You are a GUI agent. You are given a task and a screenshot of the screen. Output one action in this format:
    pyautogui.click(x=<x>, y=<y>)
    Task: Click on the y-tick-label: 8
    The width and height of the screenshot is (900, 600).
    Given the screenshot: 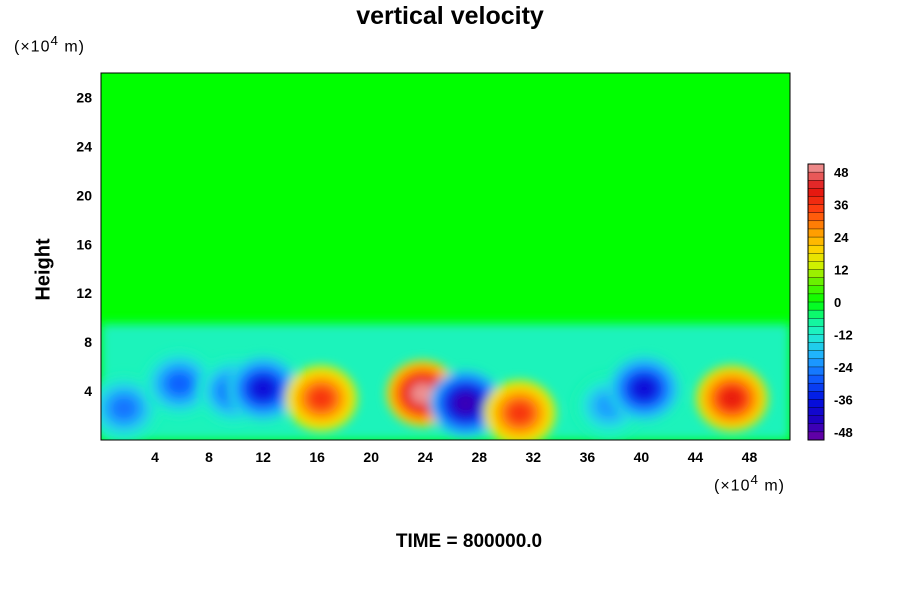 What is the action you would take?
    pyautogui.click(x=88, y=342)
    